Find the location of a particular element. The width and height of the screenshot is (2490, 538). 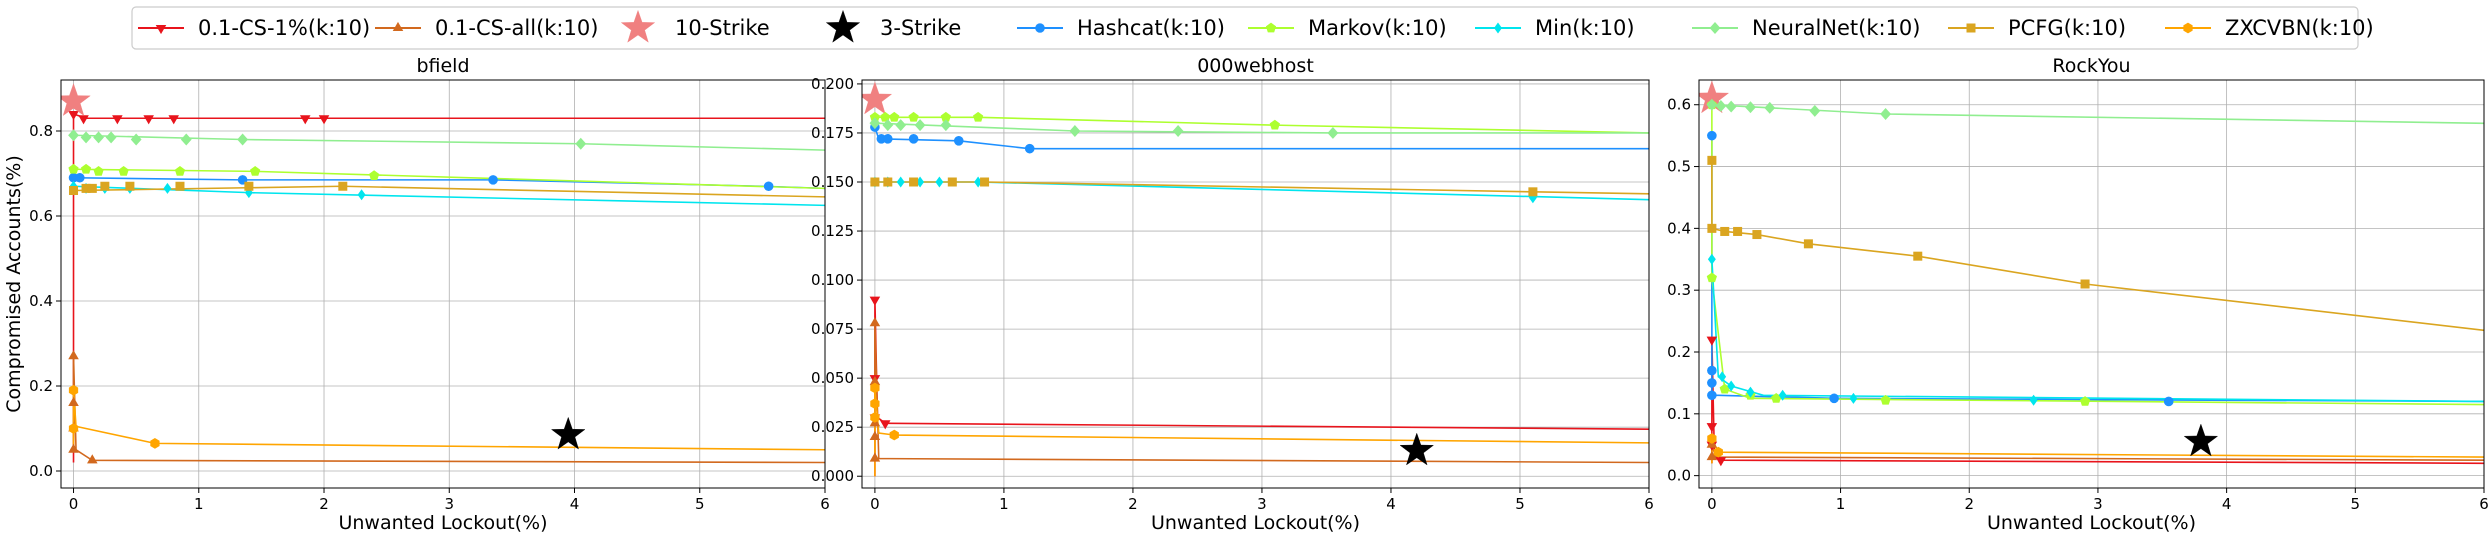

panel-000webhost-xtick-label: 0 is located at coordinates (875, 504).